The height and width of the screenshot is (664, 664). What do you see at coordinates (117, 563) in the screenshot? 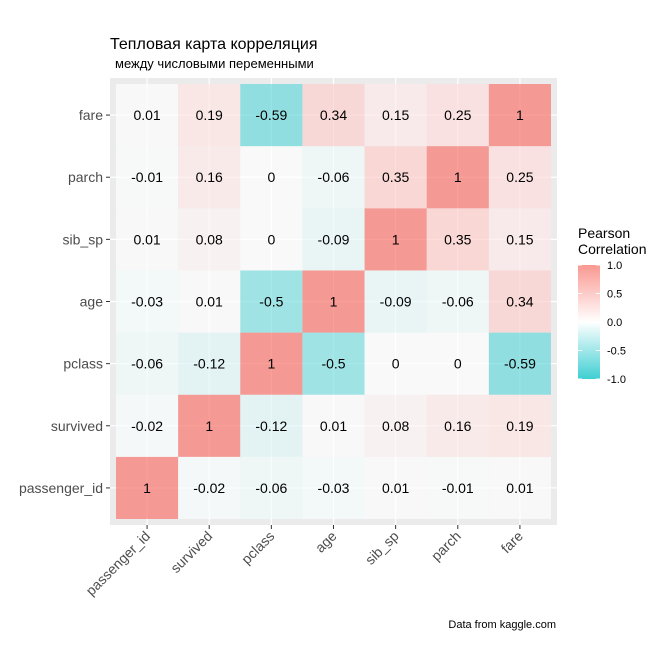
I see `x-tick-label-passenger_id: passenger_id` at bounding box center [117, 563].